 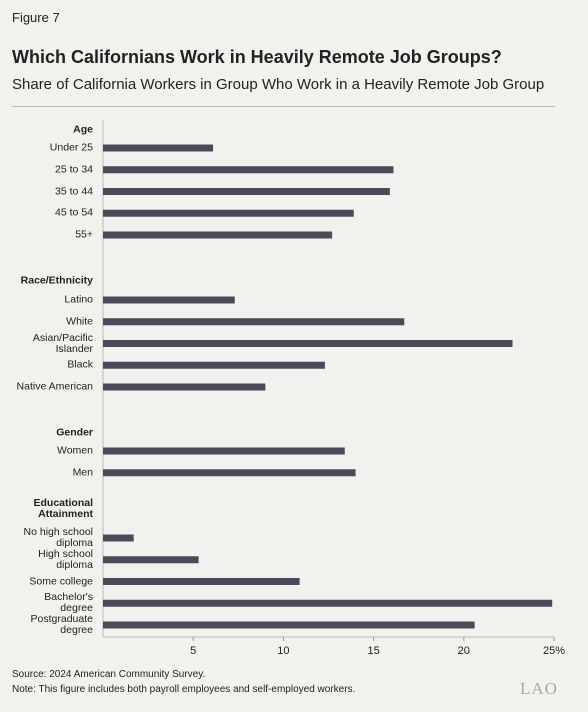 What do you see at coordinates (84, 234) in the screenshot?
I see `category-label: 55+` at bounding box center [84, 234].